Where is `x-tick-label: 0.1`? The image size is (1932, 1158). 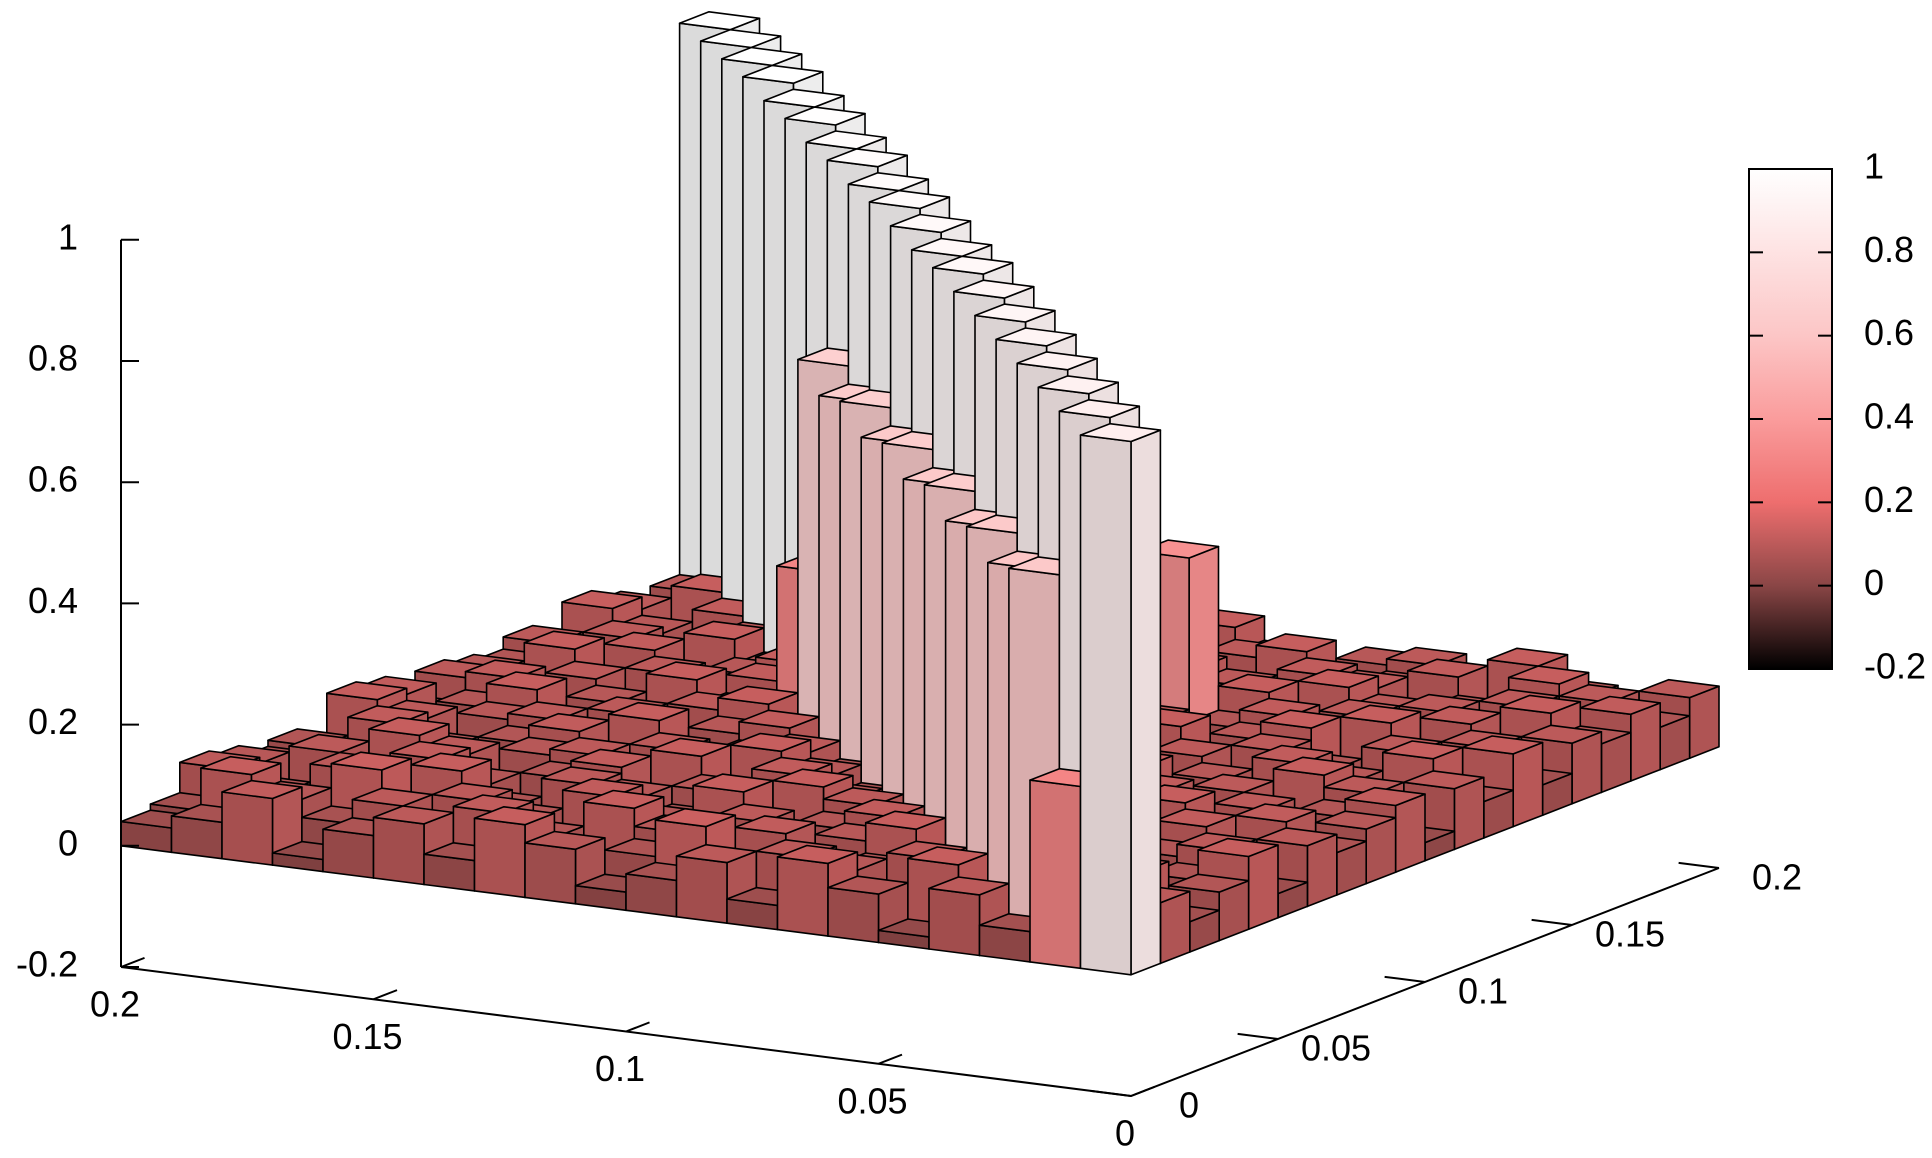 x-tick-label: 0.1 is located at coordinates (620, 1068).